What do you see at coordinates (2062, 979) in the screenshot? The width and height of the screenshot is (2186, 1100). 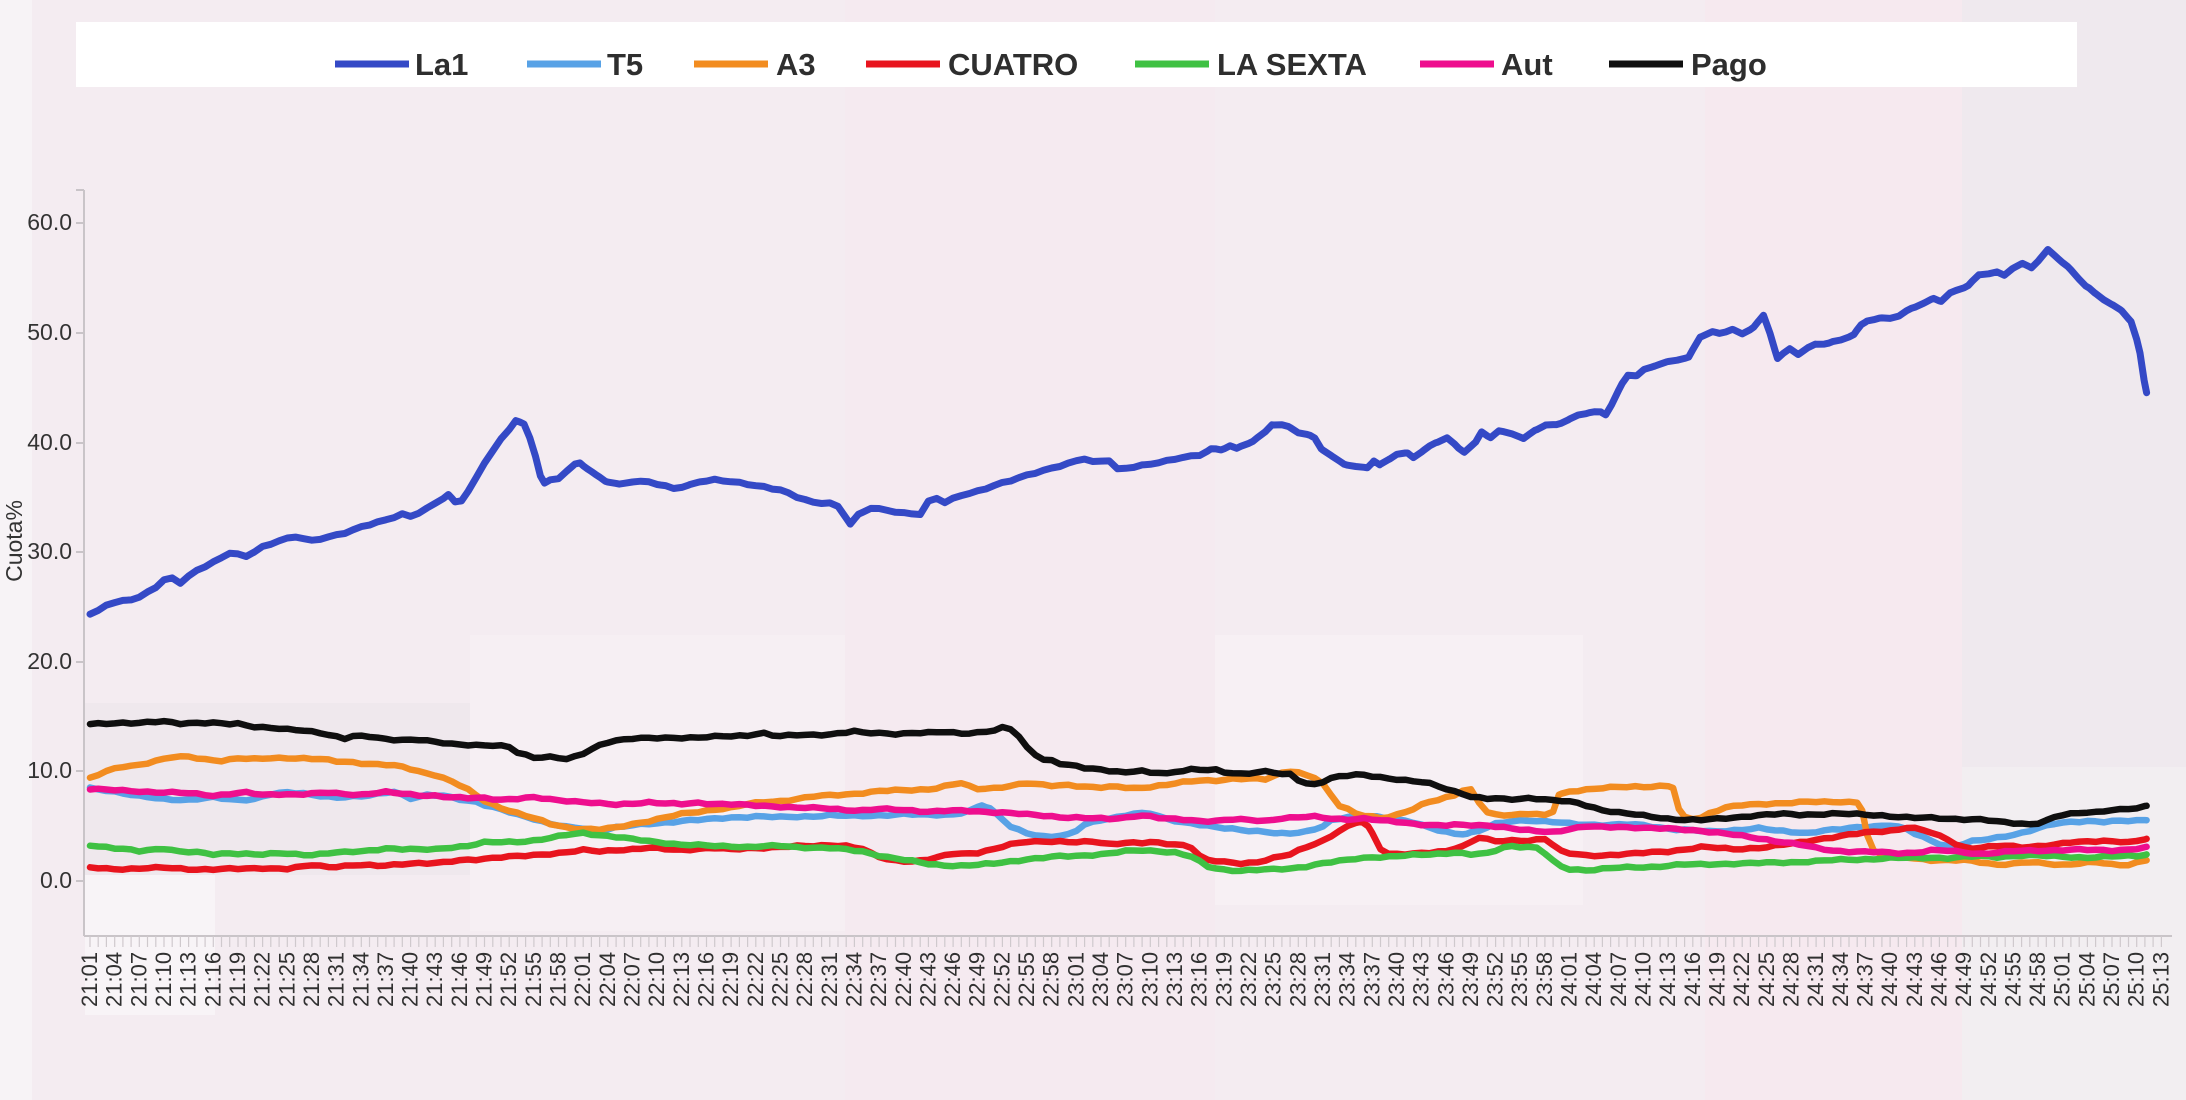 I see `svg-text: 25:01` at bounding box center [2062, 979].